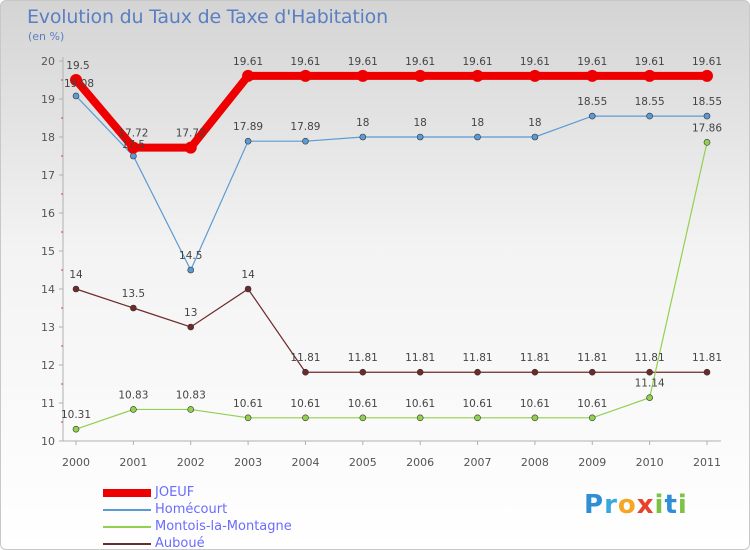 This screenshot has width=750, height=550. I want to click on logo-letter: t, so click(671, 505).